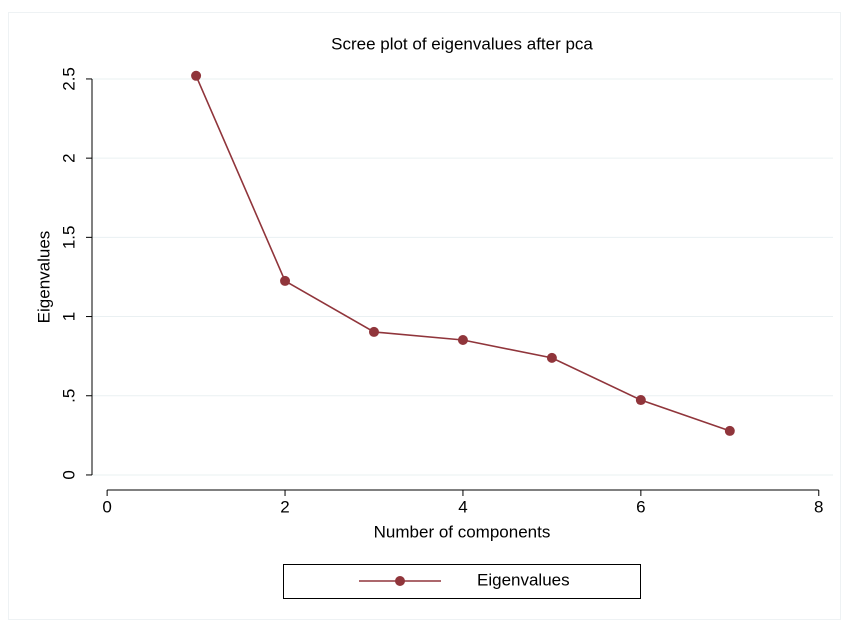 Image resolution: width=841 pixels, height=625 pixels. Describe the element at coordinates (106, 506) in the screenshot. I see `x-tick-label: 0` at that location.